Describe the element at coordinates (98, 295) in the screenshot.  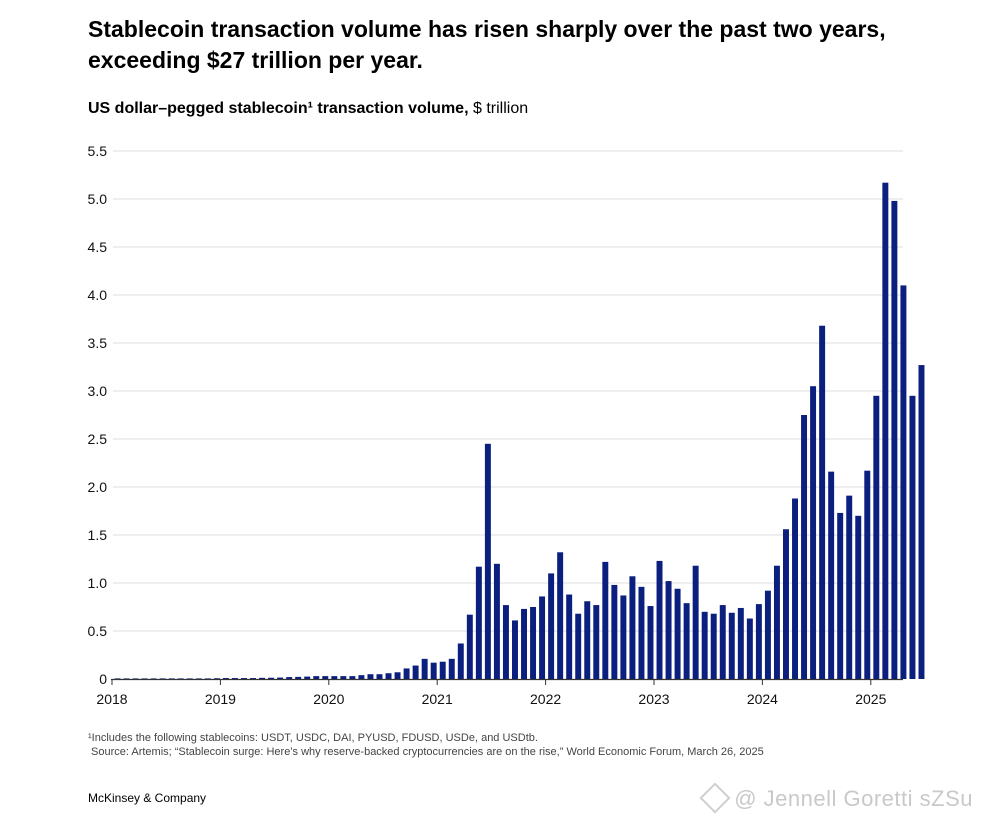
I see `y-tick-label: 4.0` at that location.